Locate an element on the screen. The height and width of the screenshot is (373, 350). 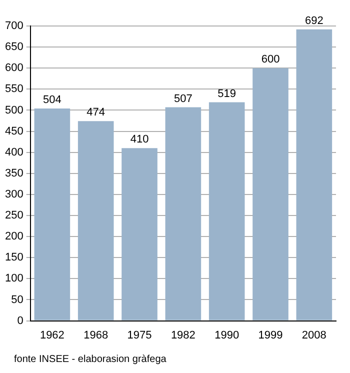
x-tick-label: 2008 is located at coordinates (314, 335).